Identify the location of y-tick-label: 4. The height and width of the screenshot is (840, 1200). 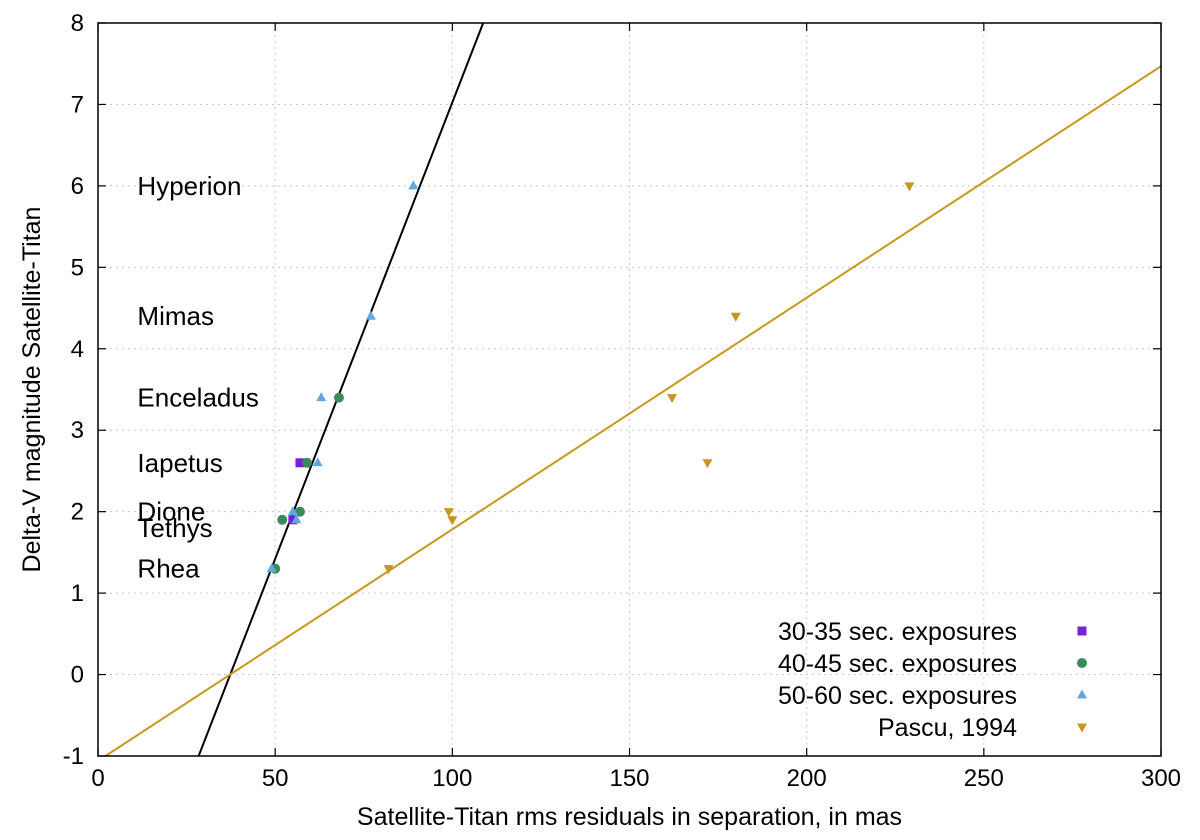
(77, 349).